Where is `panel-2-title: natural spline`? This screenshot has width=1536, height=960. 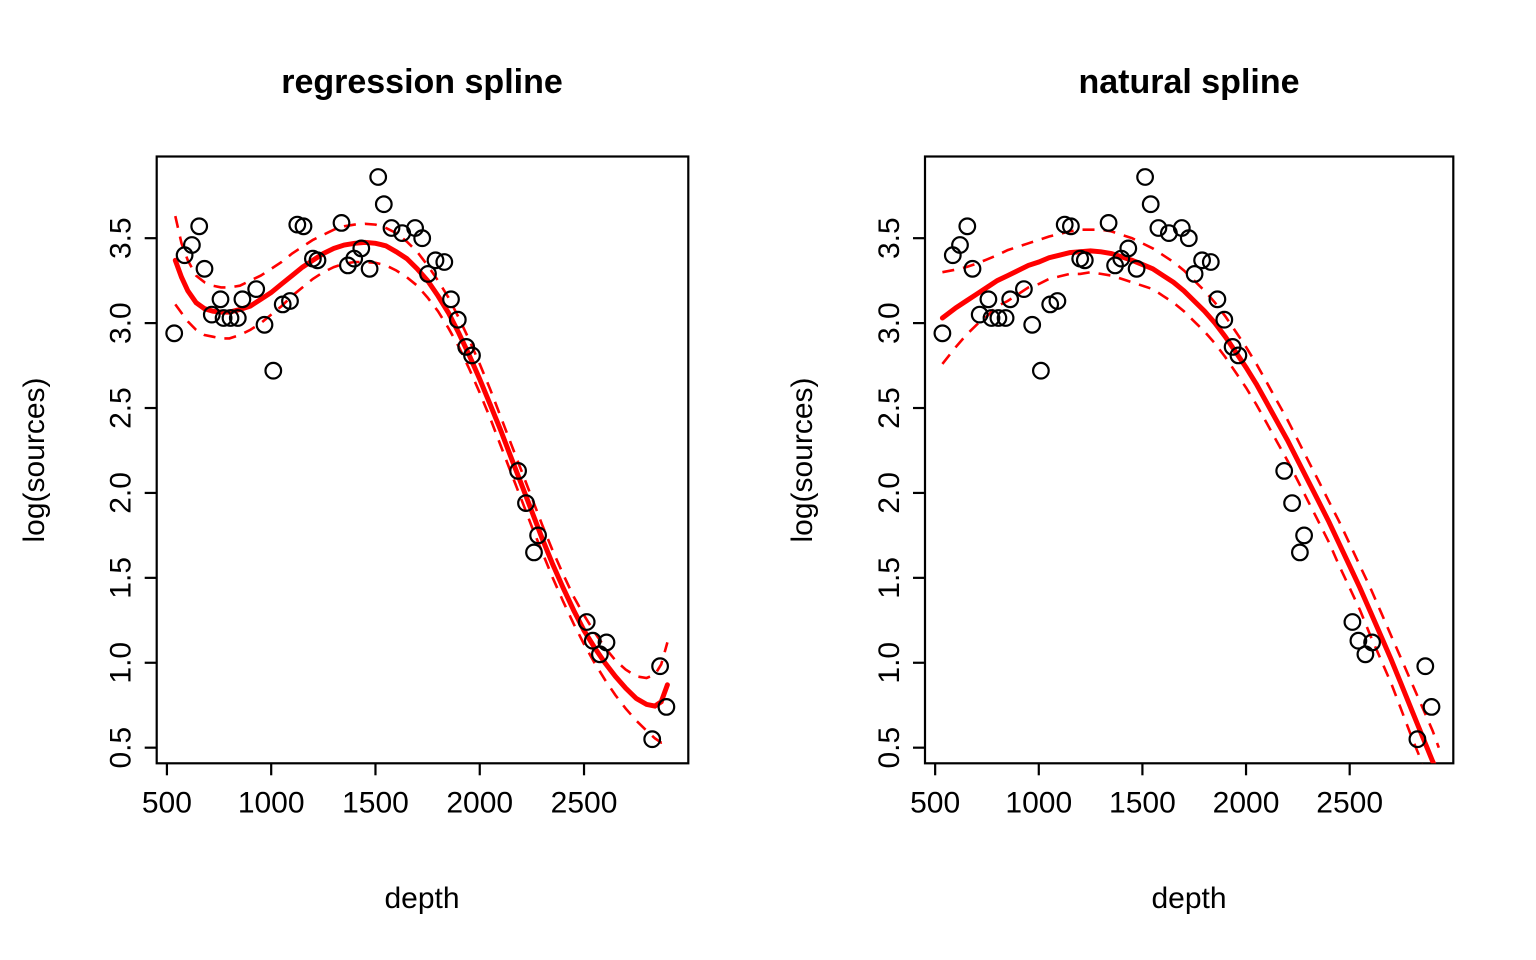
panel-2-title: natural spline is located at coordinates (1188, 82).